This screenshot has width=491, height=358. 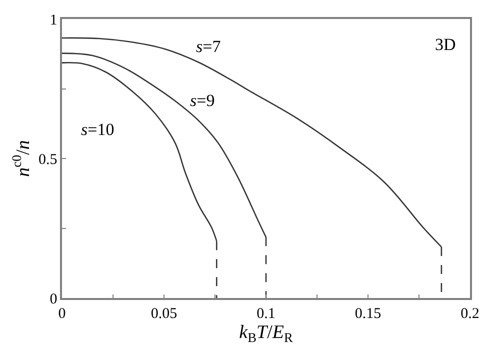 I want to click on annotation: 3D, so click(x=445, y=44).